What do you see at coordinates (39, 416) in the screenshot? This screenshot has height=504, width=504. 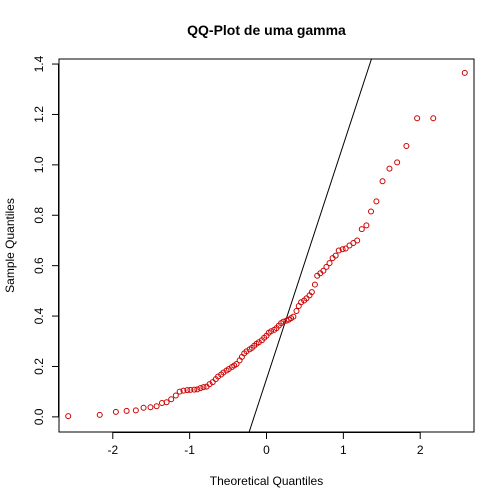 I see `y-tick-label: 0.0` at bounding box center [39, 416].